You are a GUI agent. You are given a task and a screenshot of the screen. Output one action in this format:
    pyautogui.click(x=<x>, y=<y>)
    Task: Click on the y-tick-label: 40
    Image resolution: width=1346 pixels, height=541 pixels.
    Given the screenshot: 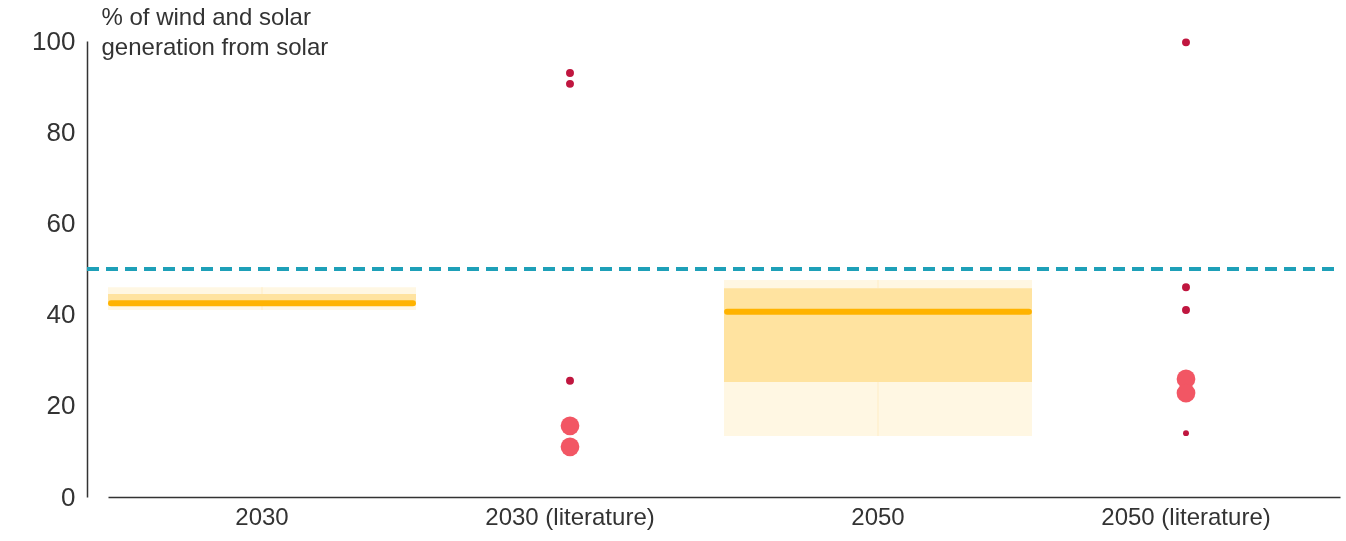 What is the action you would take?
    pyautogui.click(x=61, y=314)
    